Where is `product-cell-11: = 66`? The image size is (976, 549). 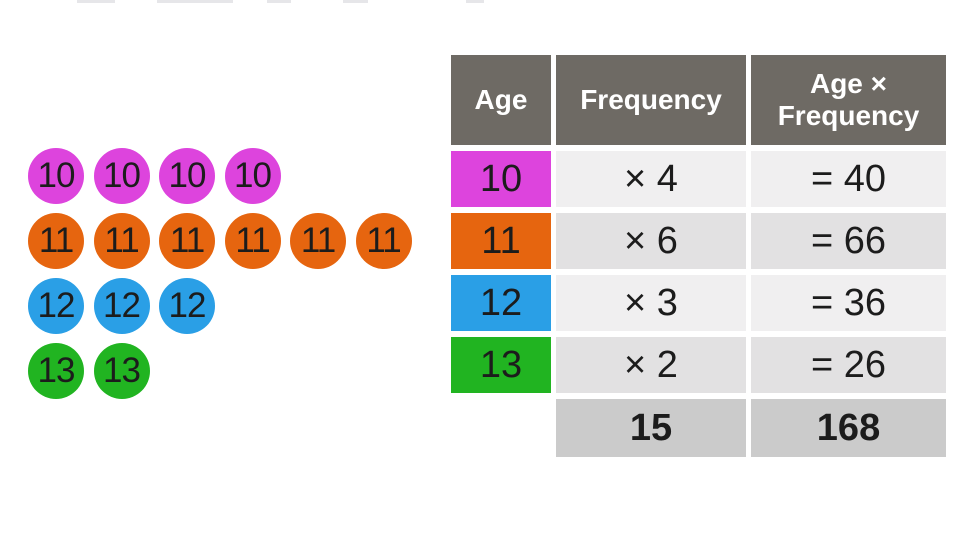 product-cell-11: = 66 is located at coordinates (848, 241).